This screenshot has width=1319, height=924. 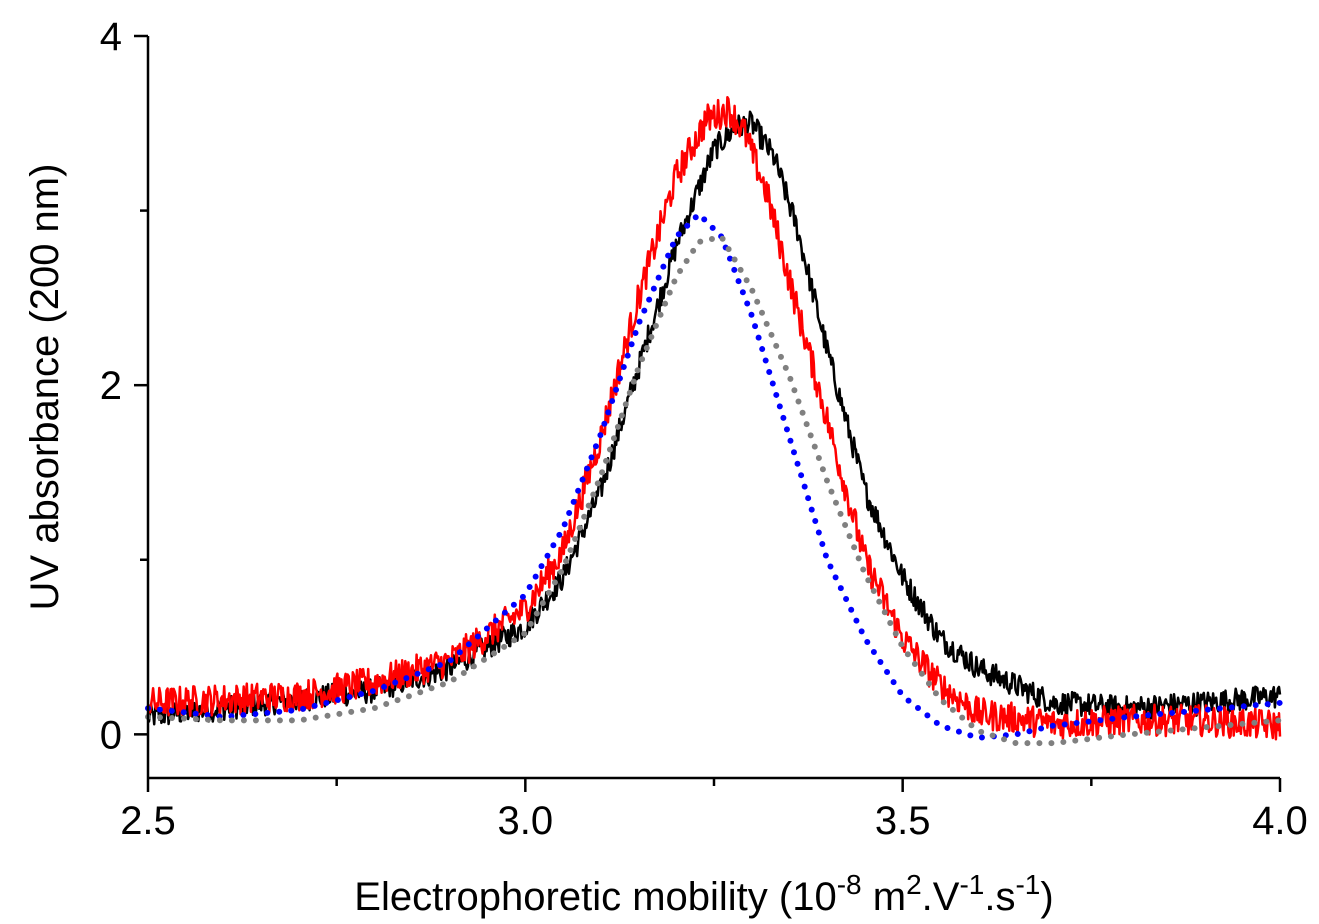 I want to click on x-tick-label: 3.0, so click(x=526, y=821).